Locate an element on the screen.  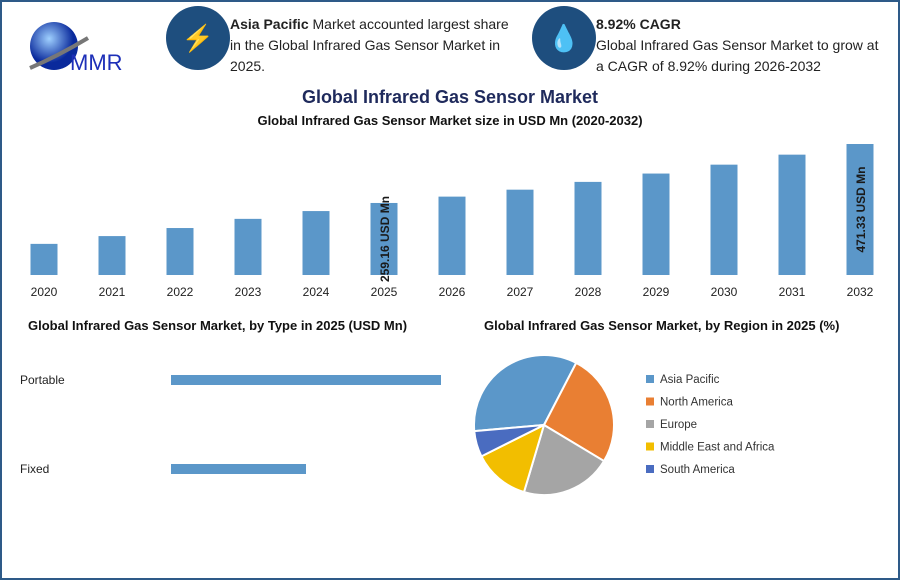
globe-icon: MMR is located at coordinates (76, 48).